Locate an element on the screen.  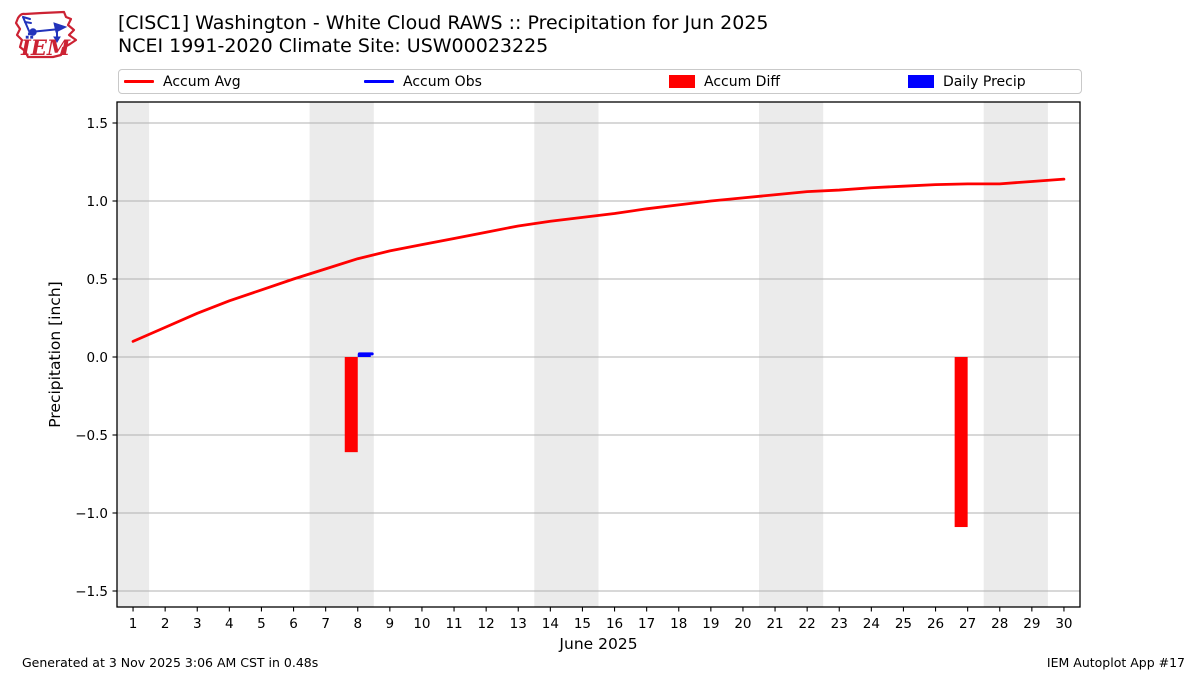
legend-item-accum-obs: Accum Obs is located at coordinates (423, 81).